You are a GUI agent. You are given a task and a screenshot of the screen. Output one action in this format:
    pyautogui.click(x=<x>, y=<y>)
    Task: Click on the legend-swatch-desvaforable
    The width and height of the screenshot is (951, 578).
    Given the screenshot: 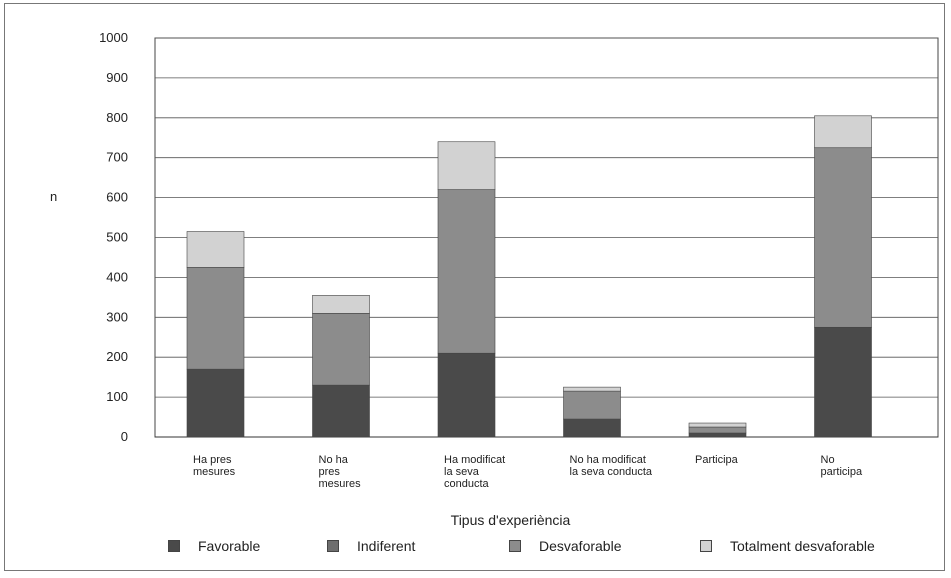 What is the action you would take?
    pyautogui.click(x=515, y=546)
    